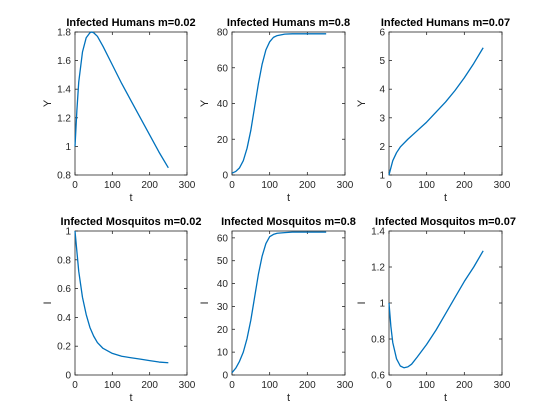 Image resolution: width=560 pixels, height=420 pixels. I want to click on y-tick-label: 3, so click(382, 118).